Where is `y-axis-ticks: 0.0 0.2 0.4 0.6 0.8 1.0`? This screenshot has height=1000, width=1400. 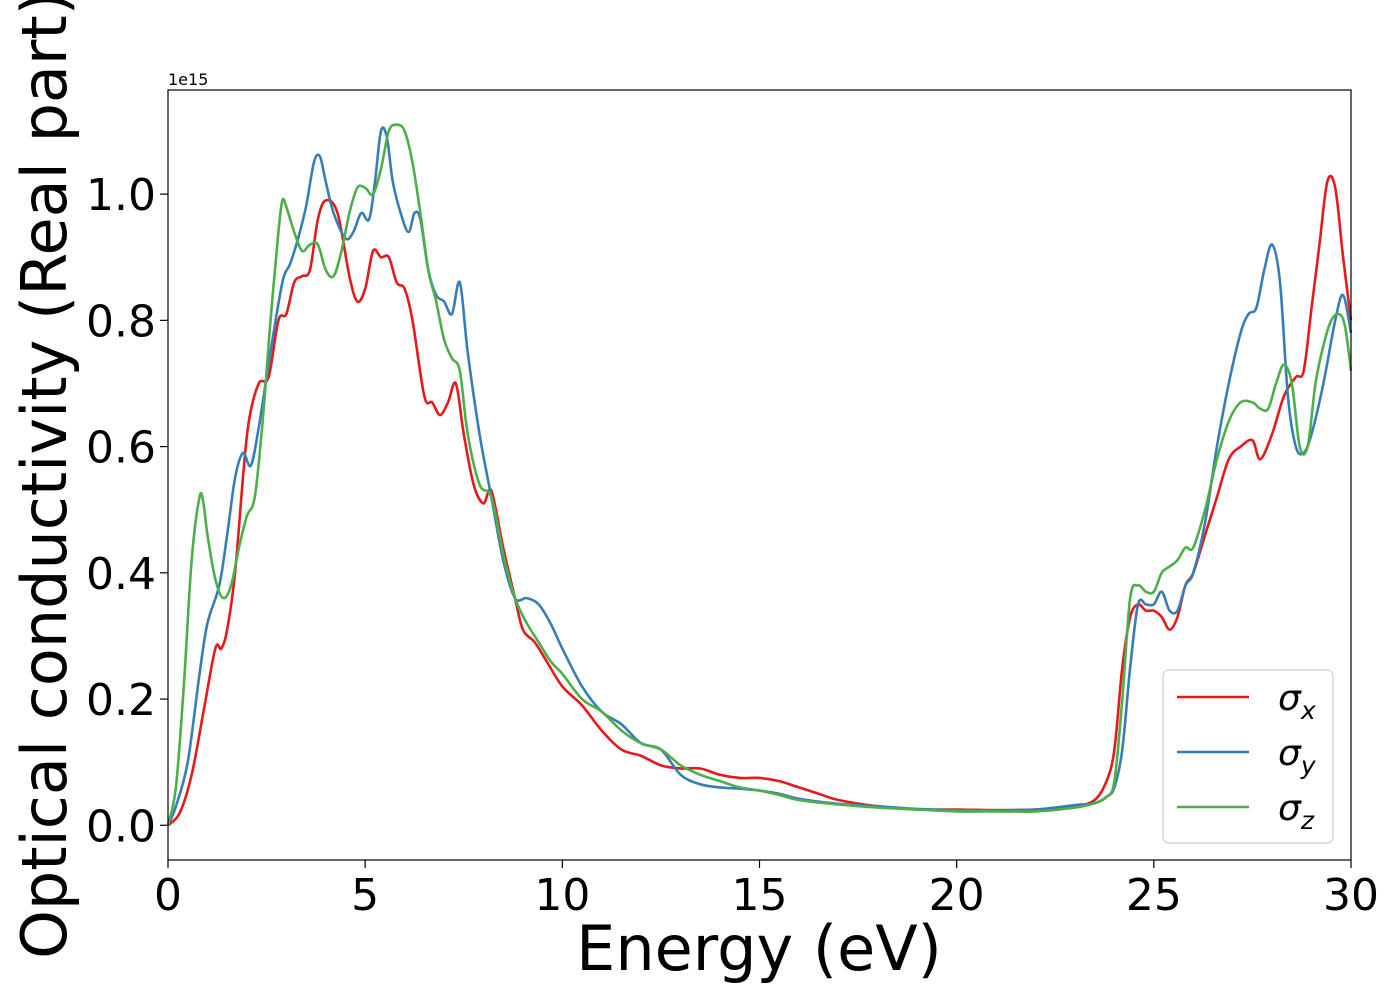 y-axis-ticks: 0.0 0.2 0.4 0.6 0.8 1.0 is located at coordinates (127, 511).